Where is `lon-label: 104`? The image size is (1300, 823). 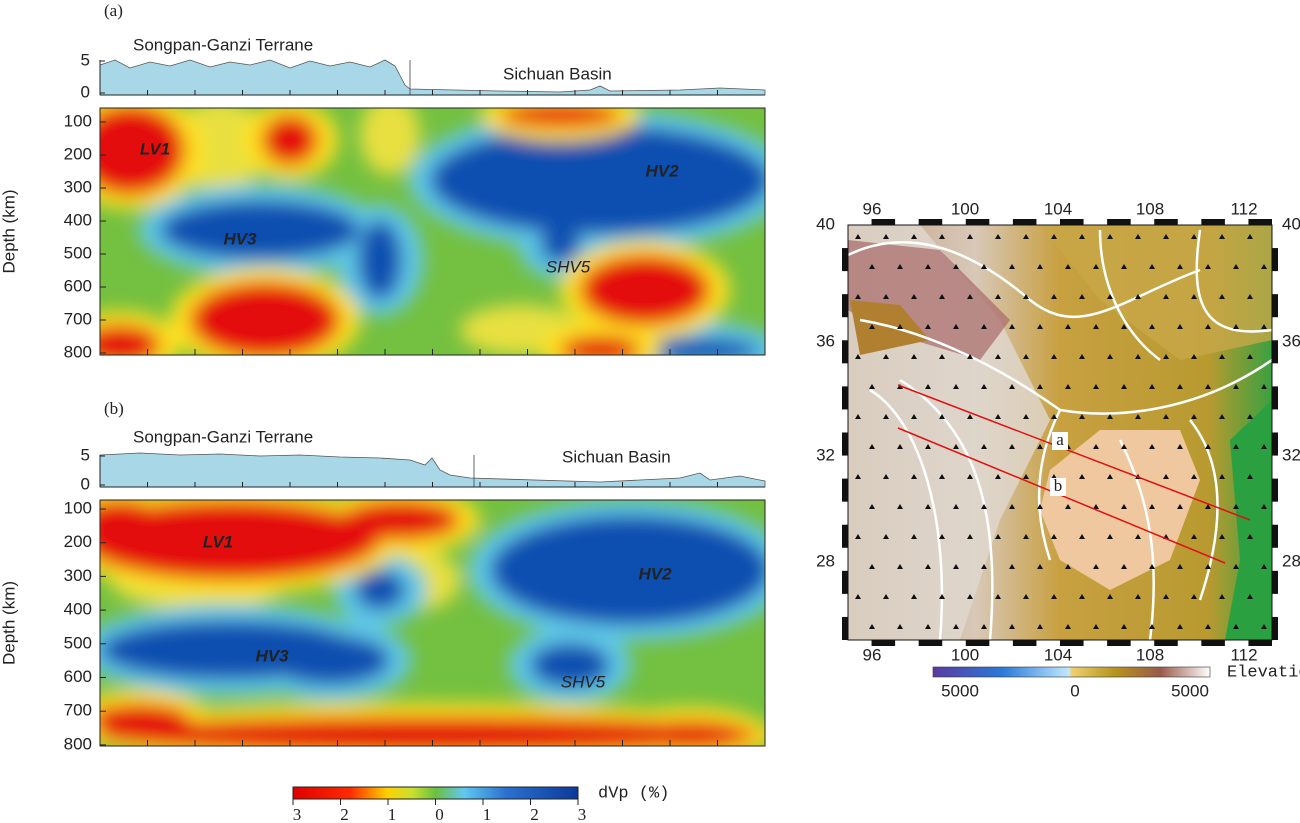 lon-label: 104 is located at coordinates (1058, 208).